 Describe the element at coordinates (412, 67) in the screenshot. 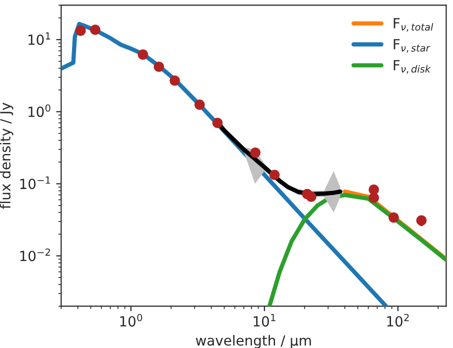

I see `legend-label: F$_{ν,disk}$` at that location.